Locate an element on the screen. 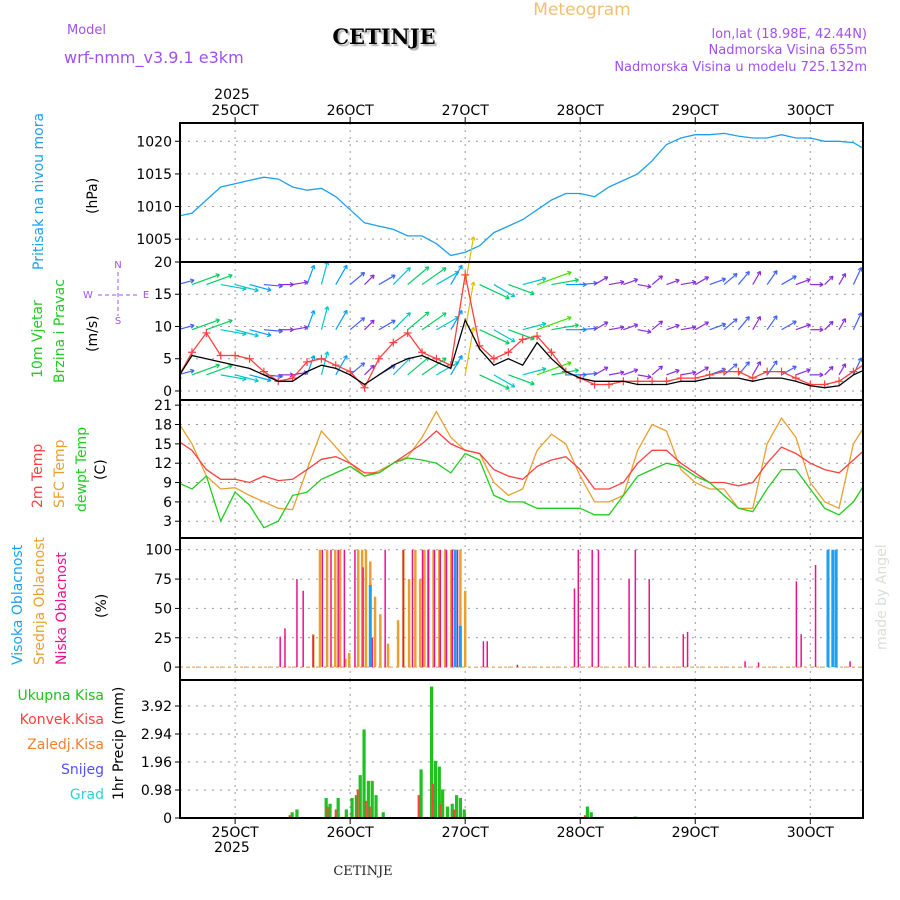 This screenshot has height=900, width=900. precip-ytick-label: 3.92 is located at coordinates (156, 707).